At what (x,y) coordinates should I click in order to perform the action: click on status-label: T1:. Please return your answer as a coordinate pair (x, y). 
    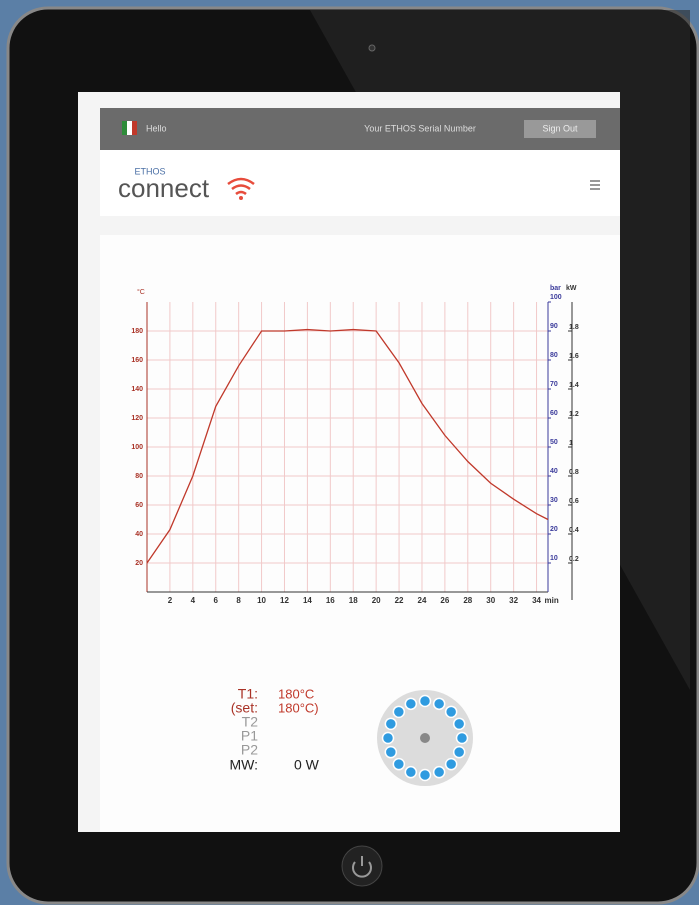
    Looking at the image, I should click on (248, 694).